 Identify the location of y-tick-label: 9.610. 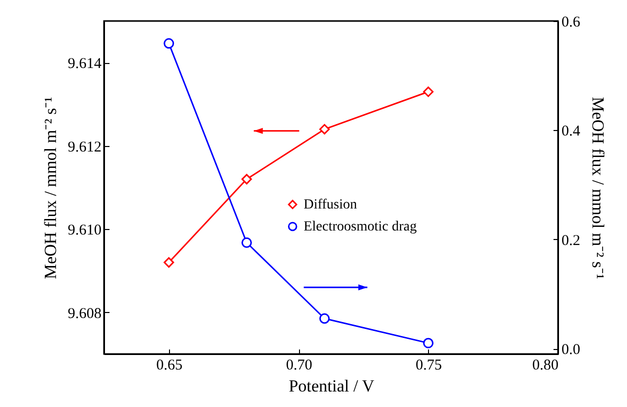
(85, 230).